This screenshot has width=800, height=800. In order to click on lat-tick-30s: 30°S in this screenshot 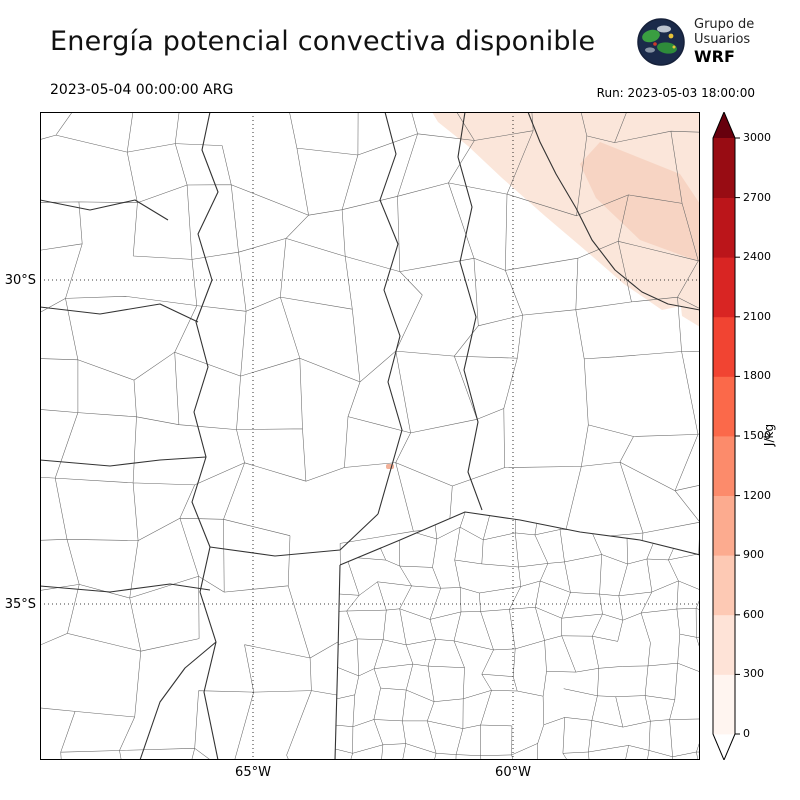, I will do `click(20, 280)`.